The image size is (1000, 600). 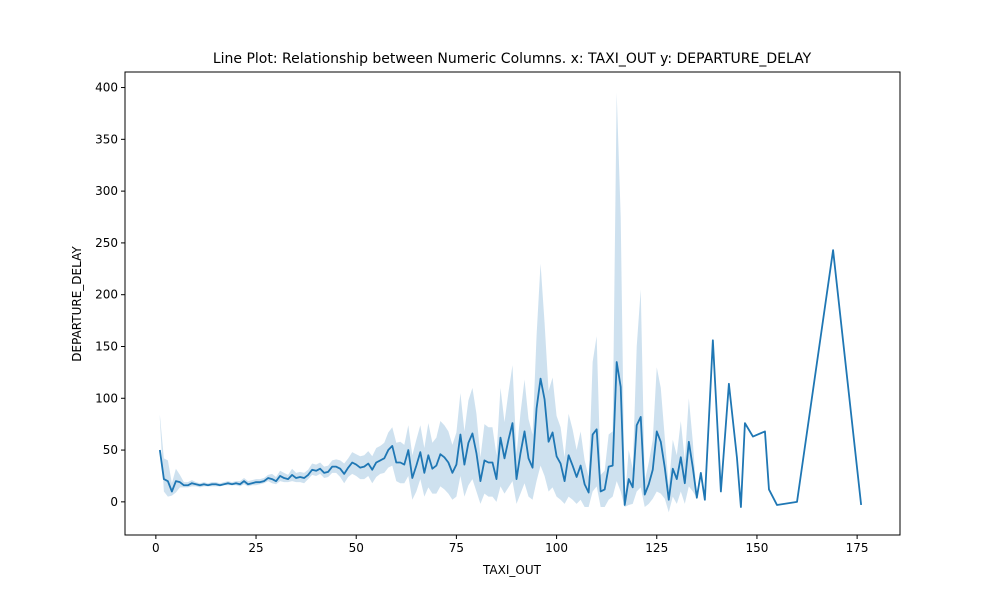 What do you see at coordinates (356, 548) in the screenshot?
I see `x-tick-label: 50` at bounding box center [356, 548].